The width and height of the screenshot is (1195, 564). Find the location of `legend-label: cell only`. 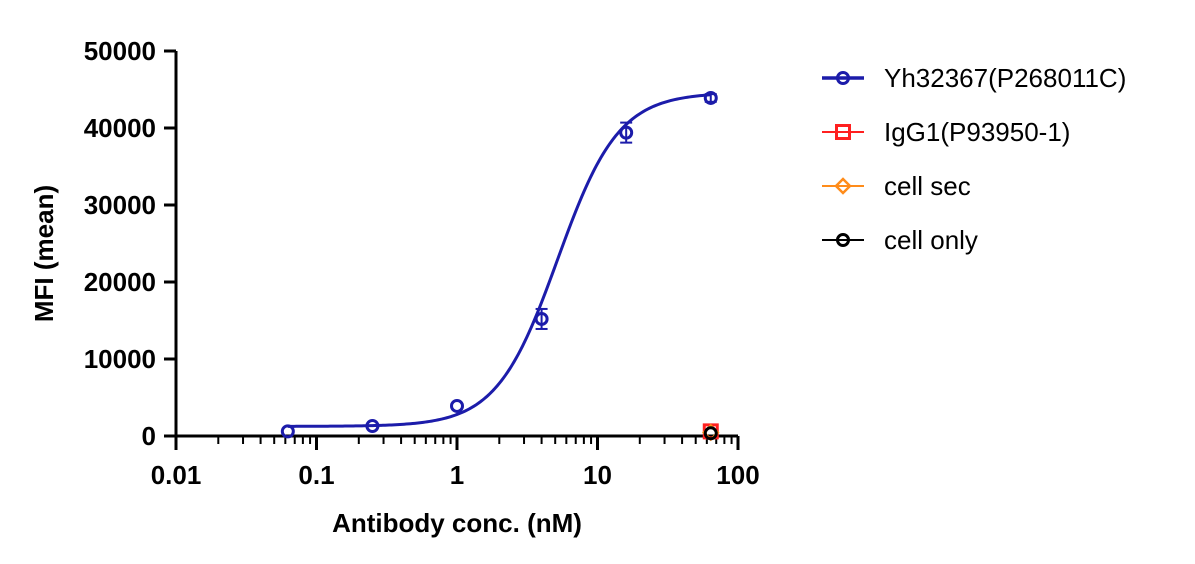

legend-label: cell only is located at coordinates (931, 240).